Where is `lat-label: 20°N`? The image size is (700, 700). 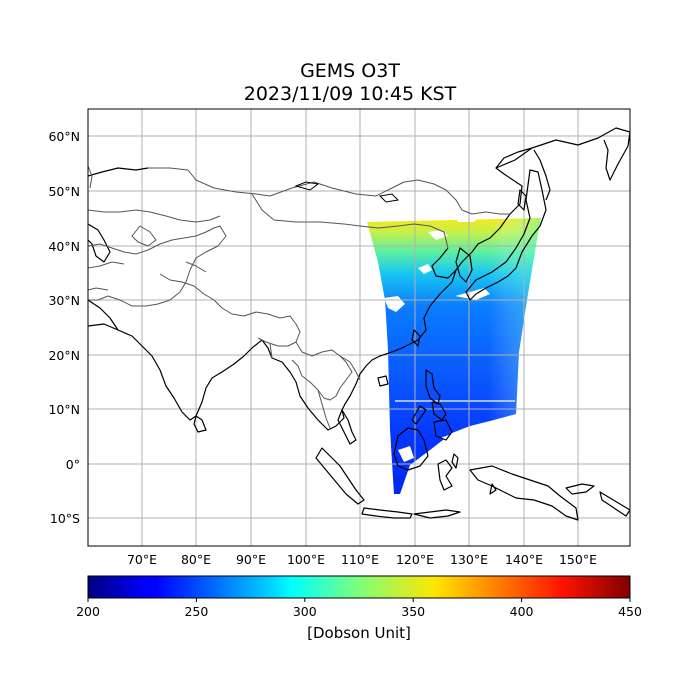
lat-label: 20°N is located at coordinates (64, 355).